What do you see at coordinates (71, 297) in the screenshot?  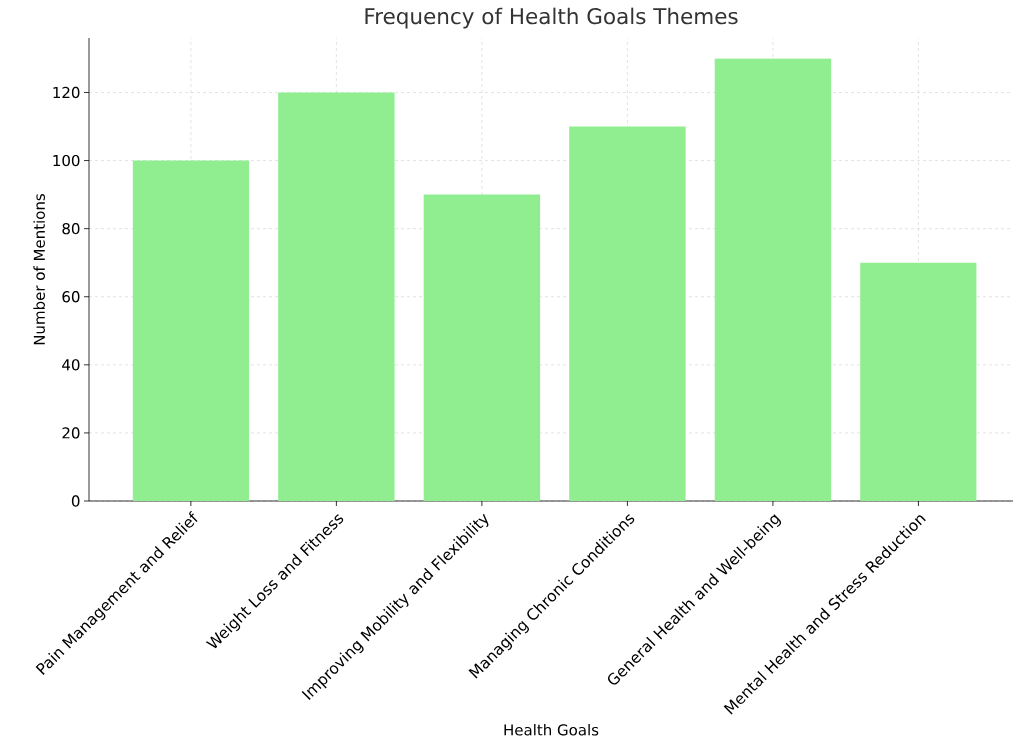 I see `y-tick-label: 60` at bounding box center [71, 297].